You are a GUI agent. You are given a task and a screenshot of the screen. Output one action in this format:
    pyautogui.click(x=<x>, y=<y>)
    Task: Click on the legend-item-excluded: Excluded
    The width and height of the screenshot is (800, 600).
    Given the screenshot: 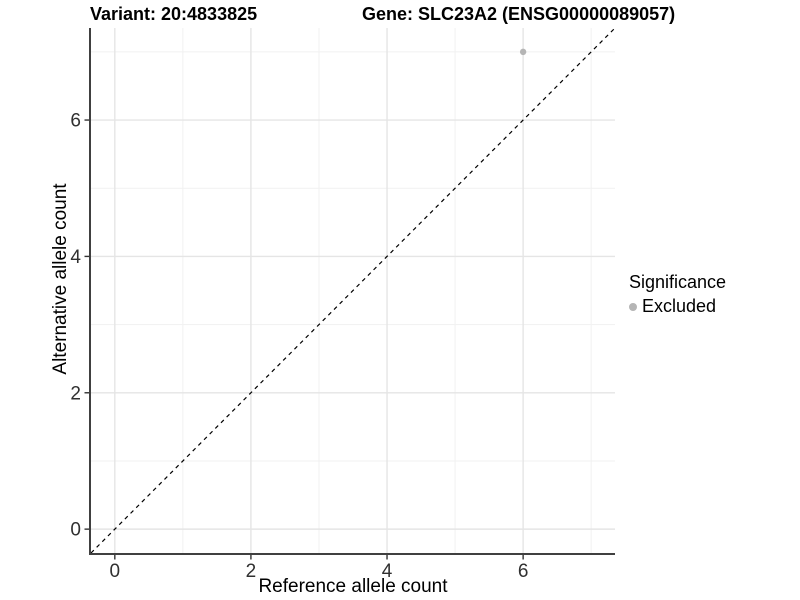 What is the action you would take?
    pyautogui.click(x=677, y=306)
    